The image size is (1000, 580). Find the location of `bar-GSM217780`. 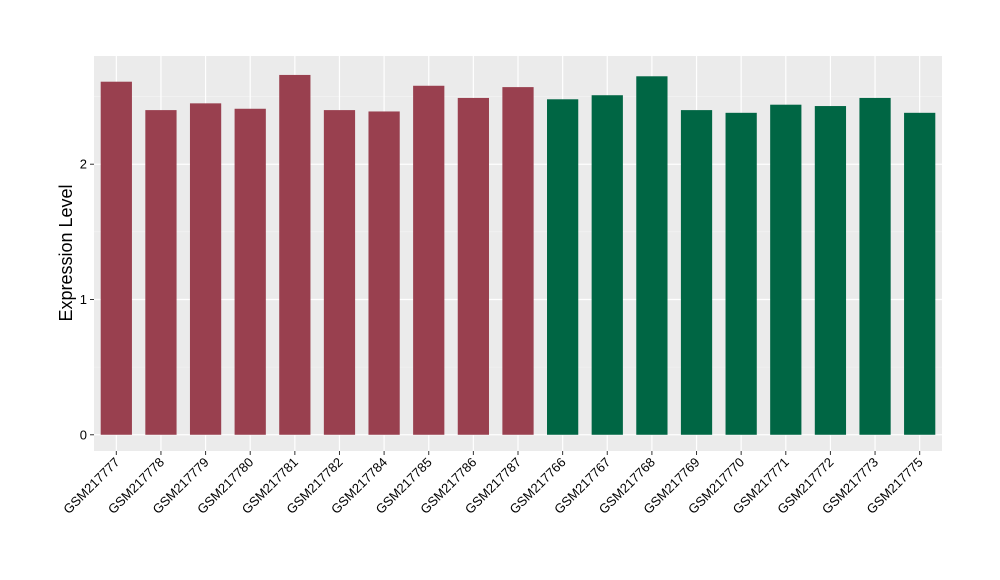

bar-GSM217780 is located at coordinates (250, 271).